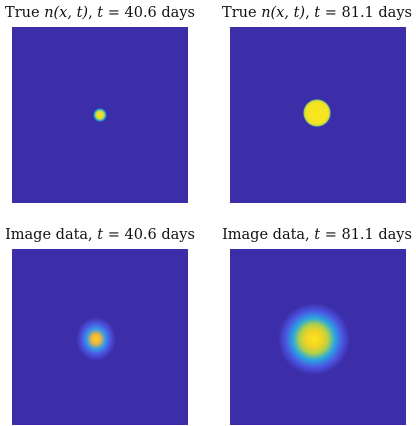 Image resolution: width=416 pixels, height=426 pixels. Describe the element at coordinates (100, 235) in the screenshot. I see `panel-title: Image data, t = 40.6 days` at that location.